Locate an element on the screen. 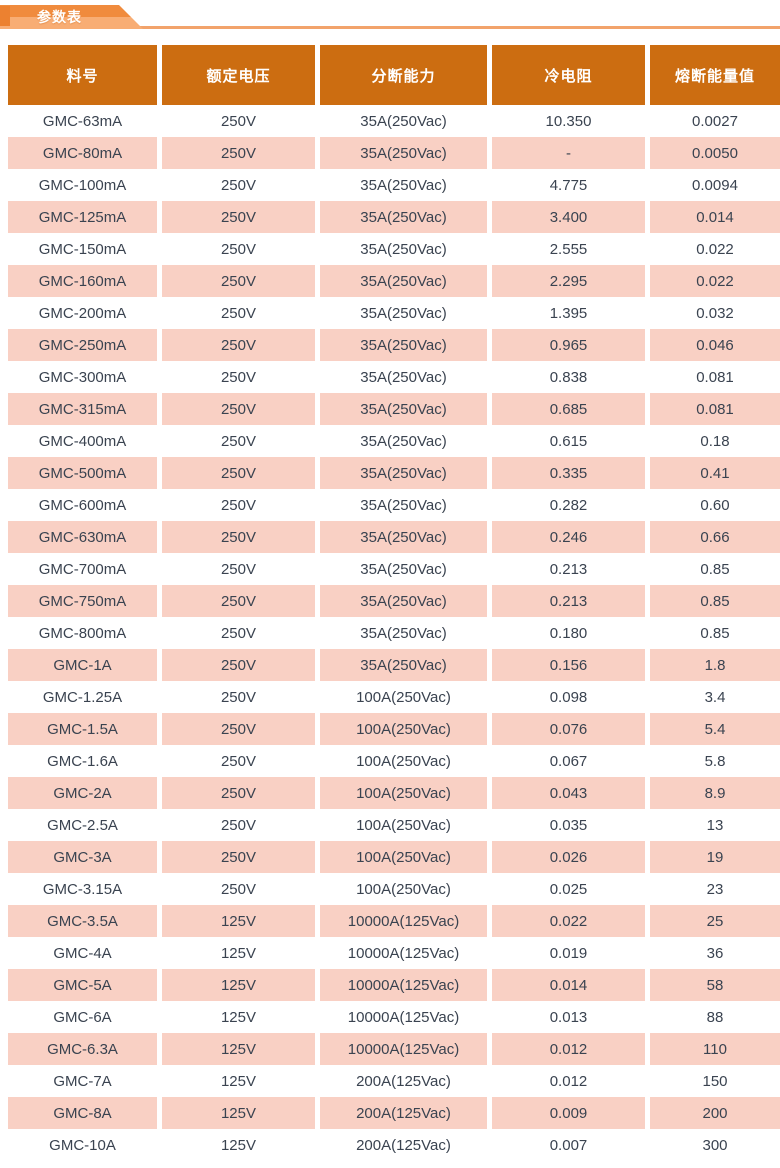 The width and height of the screenshot is (780, 1168). cell-part-number: GMC-500mA is located at coordinates (82, 473).